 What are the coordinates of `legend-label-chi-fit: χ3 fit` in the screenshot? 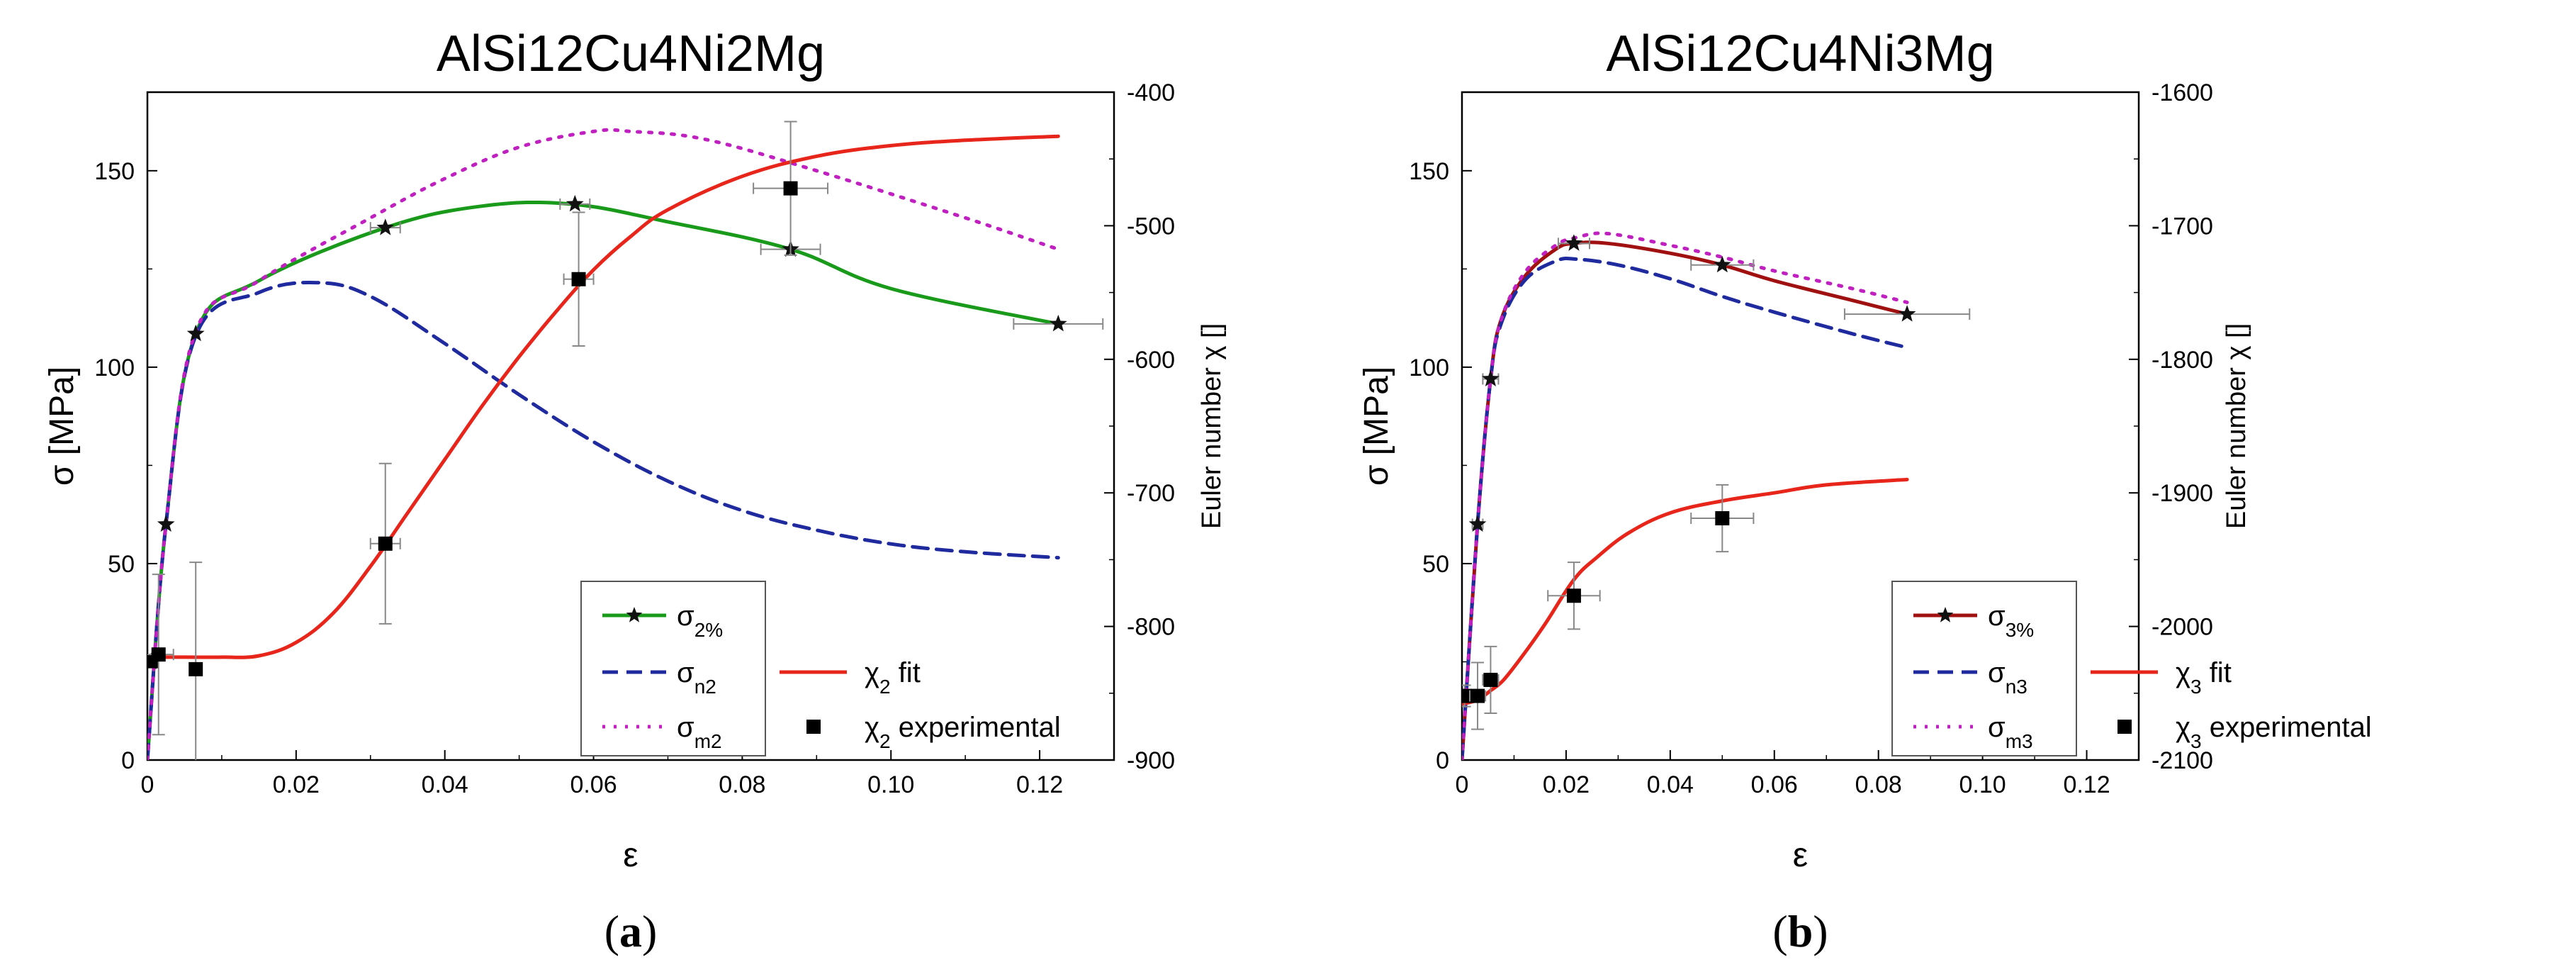 It's located at (2204, 677).